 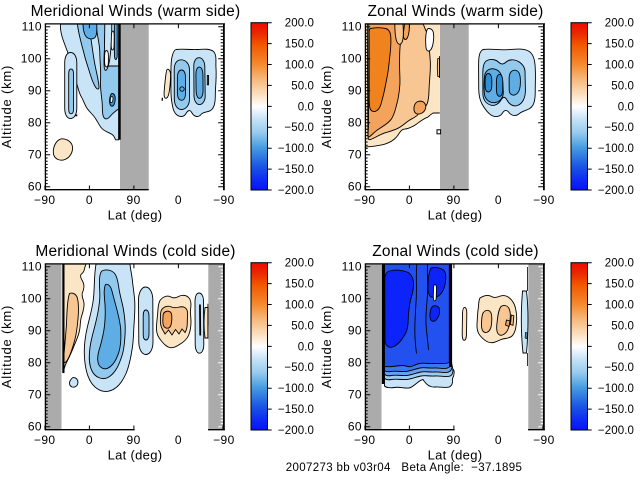 What do you see at coordinates (136, 11) in the screenshot?
I see `svg-text: Meridional Winds (warm side)` at bounding box center [136, 11].